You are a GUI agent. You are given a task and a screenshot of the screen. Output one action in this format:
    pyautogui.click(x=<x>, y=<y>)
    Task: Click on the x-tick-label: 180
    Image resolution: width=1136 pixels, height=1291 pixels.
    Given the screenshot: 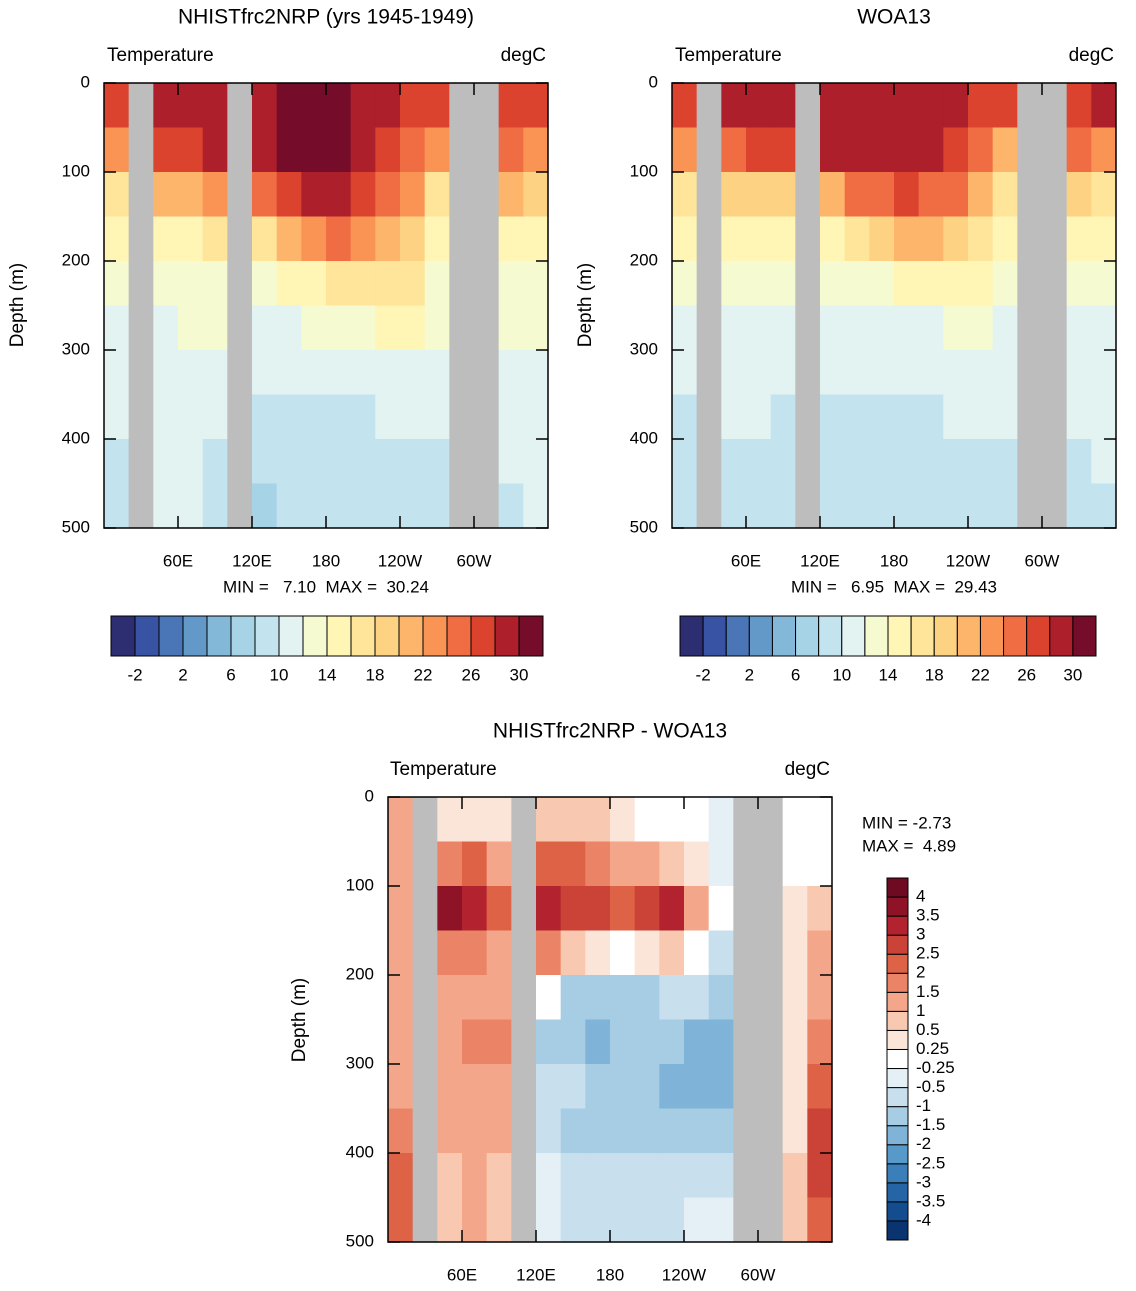 What is the action you would take?
    pyautogui.click(x=894, y=560)
    